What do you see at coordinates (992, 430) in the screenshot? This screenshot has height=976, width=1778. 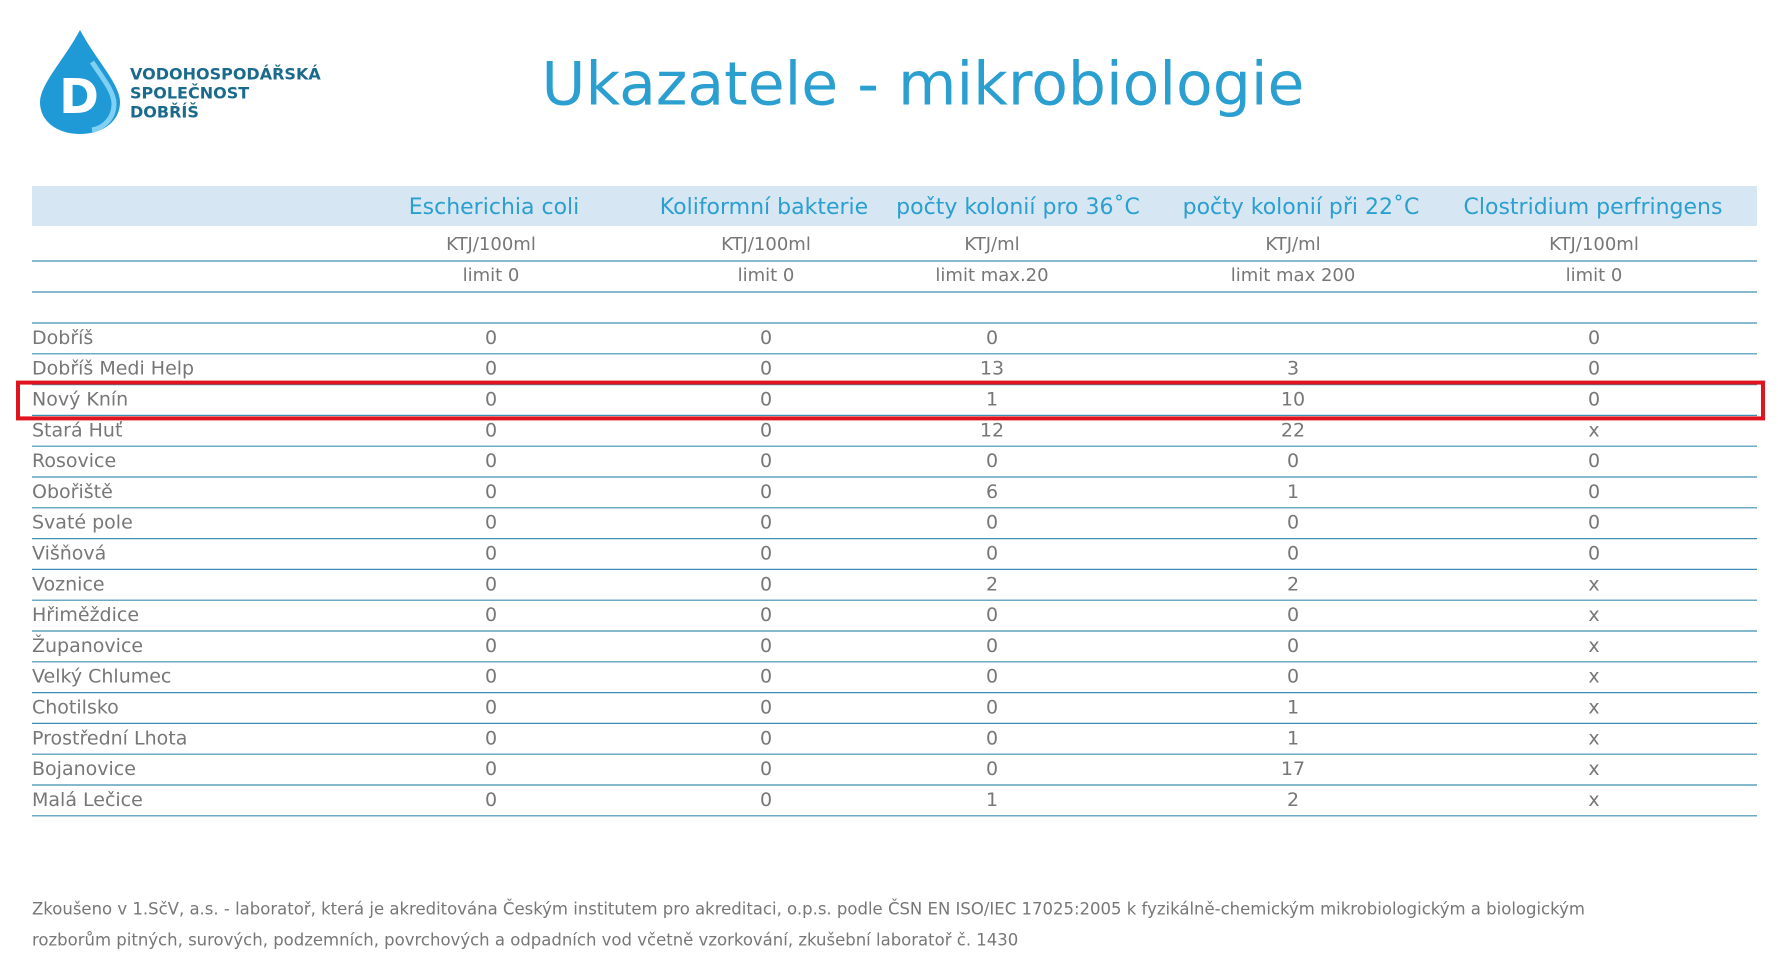 I see `cell: 12` at bounding box center [992, 430].